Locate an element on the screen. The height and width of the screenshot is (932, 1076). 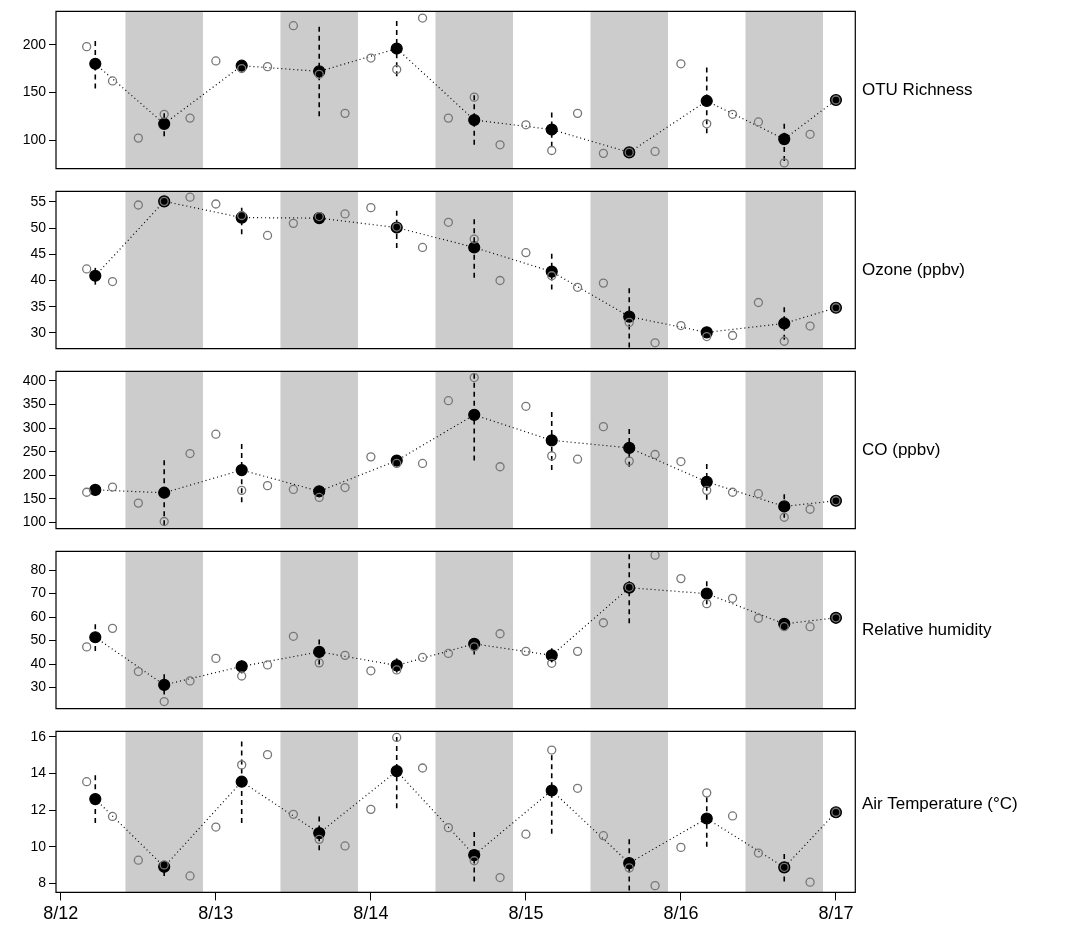
y-tick-label: 55 is located at coordinates (38, 200).